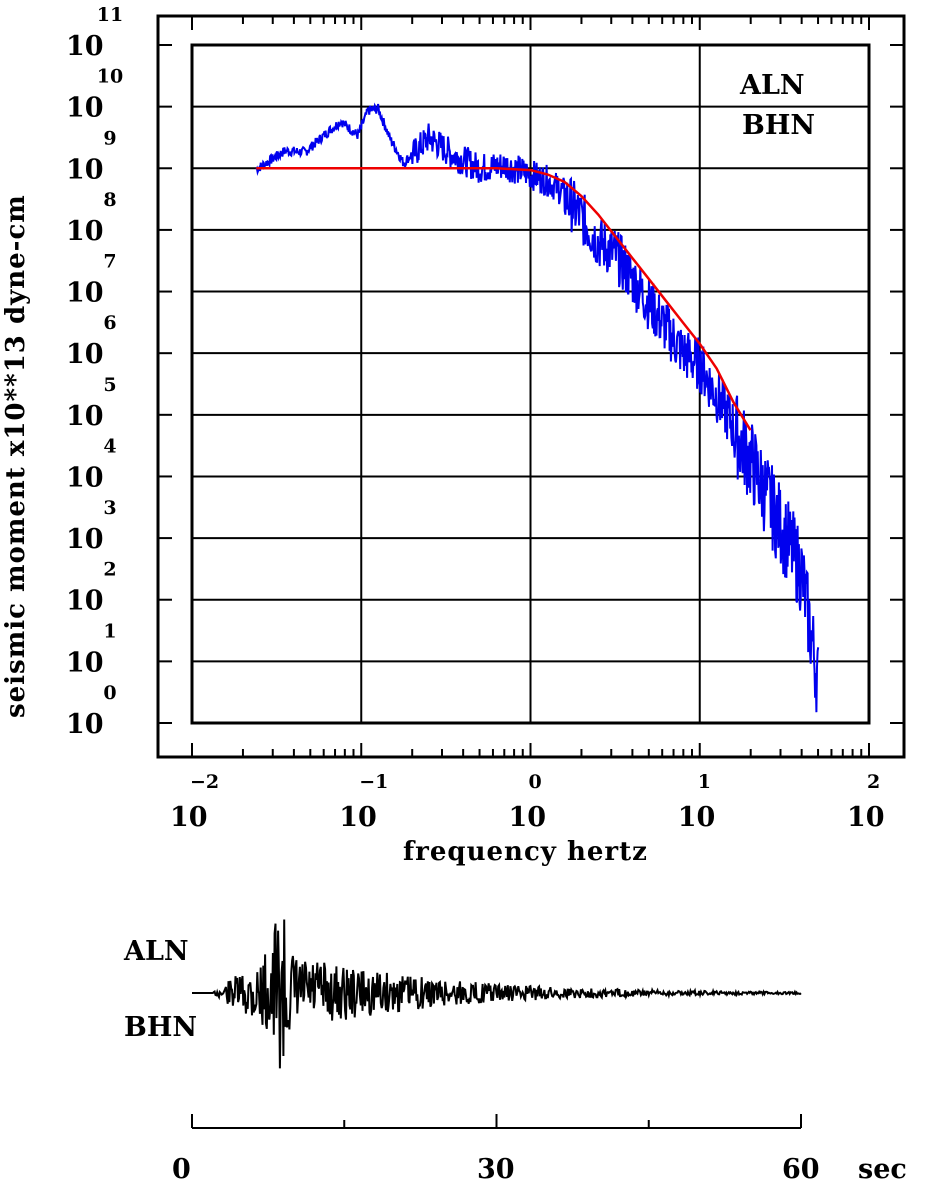  What do you see at coordinates (110, 77) in the screenshot?
I see `y-tick-label-exp: 10` at bounding box center [110, 77].